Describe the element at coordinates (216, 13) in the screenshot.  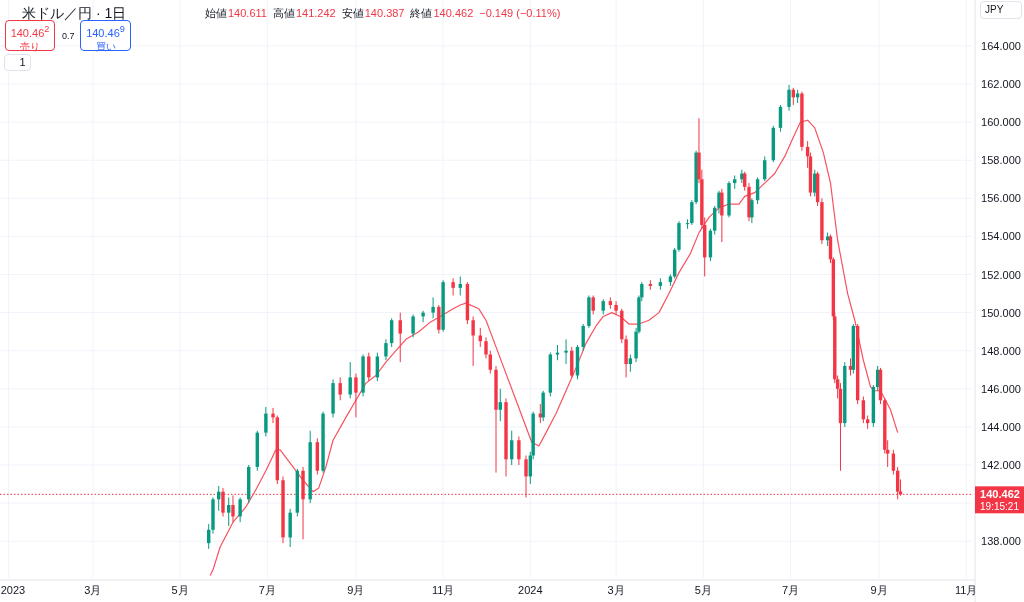
I see `annotation: 始値` at that location.